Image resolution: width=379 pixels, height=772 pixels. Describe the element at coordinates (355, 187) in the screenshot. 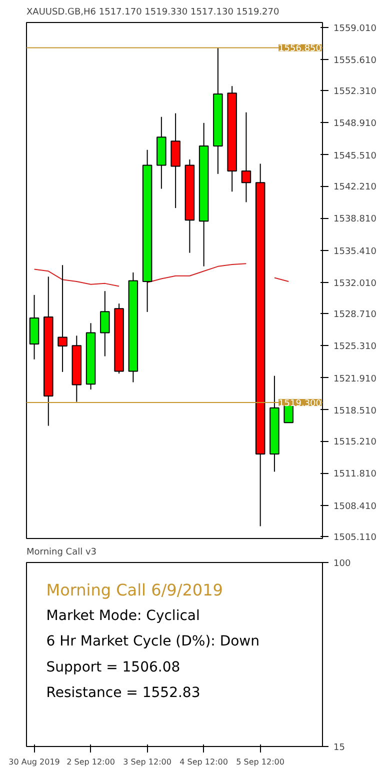

I see `y-tick-label: 1542.210` at that location.